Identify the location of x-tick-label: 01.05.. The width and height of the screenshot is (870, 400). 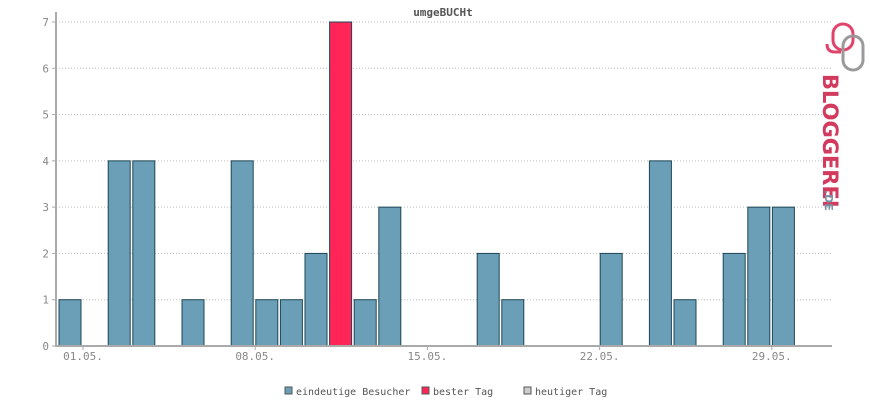
(83, 356).